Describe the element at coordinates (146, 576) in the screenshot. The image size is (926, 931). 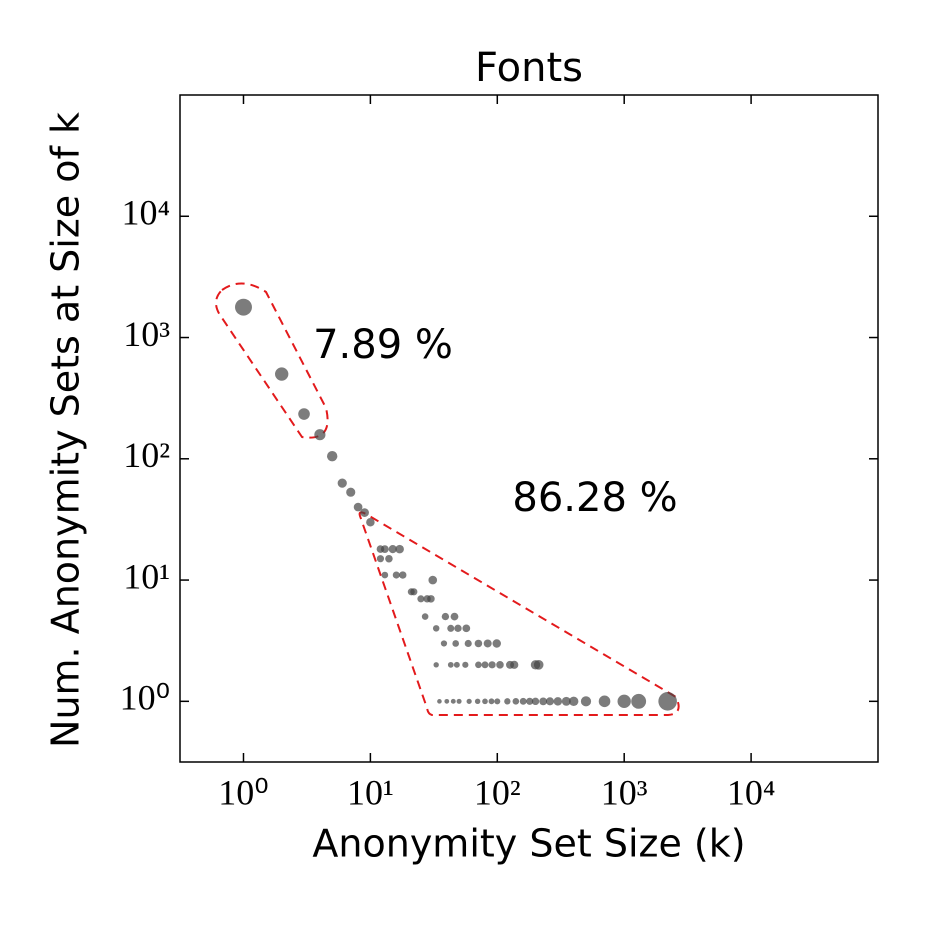
I see `y-tick-label: 10¹` at that location.